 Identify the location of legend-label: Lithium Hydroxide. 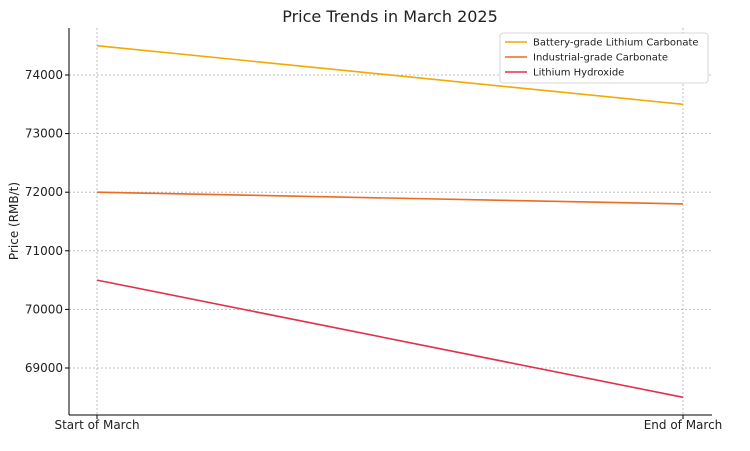
(578, 73).